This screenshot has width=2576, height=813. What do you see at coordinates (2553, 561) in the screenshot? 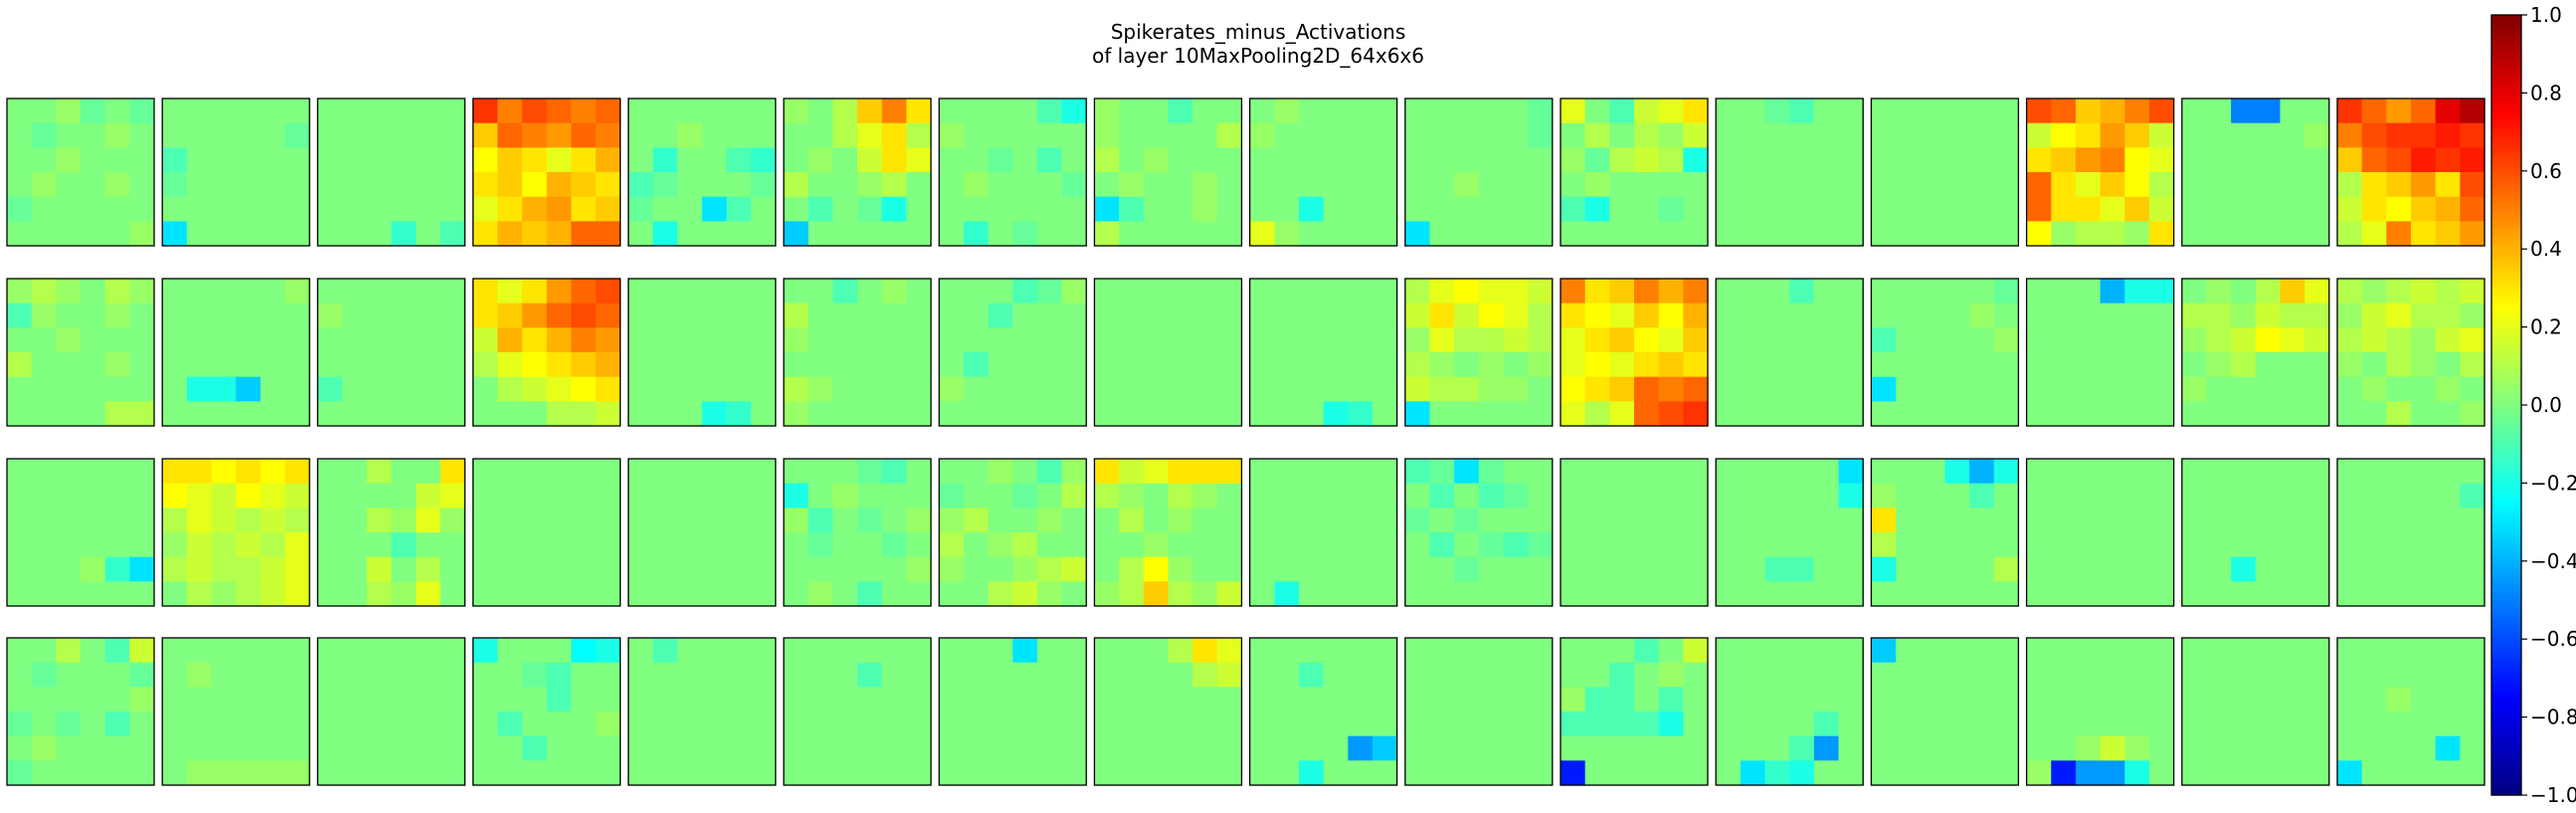
I see `colorbar-tick-label: −0.4` at bounding box center [2553, 561].